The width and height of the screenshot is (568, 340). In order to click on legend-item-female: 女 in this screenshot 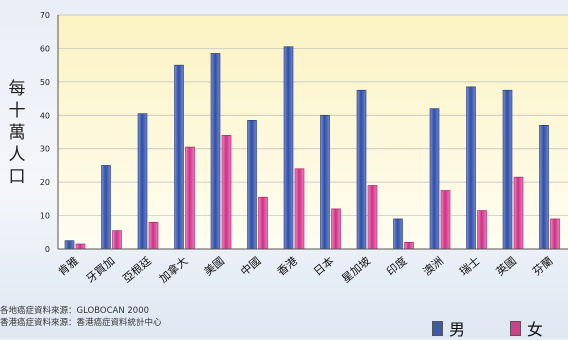, I will do `click(526, 328)`.